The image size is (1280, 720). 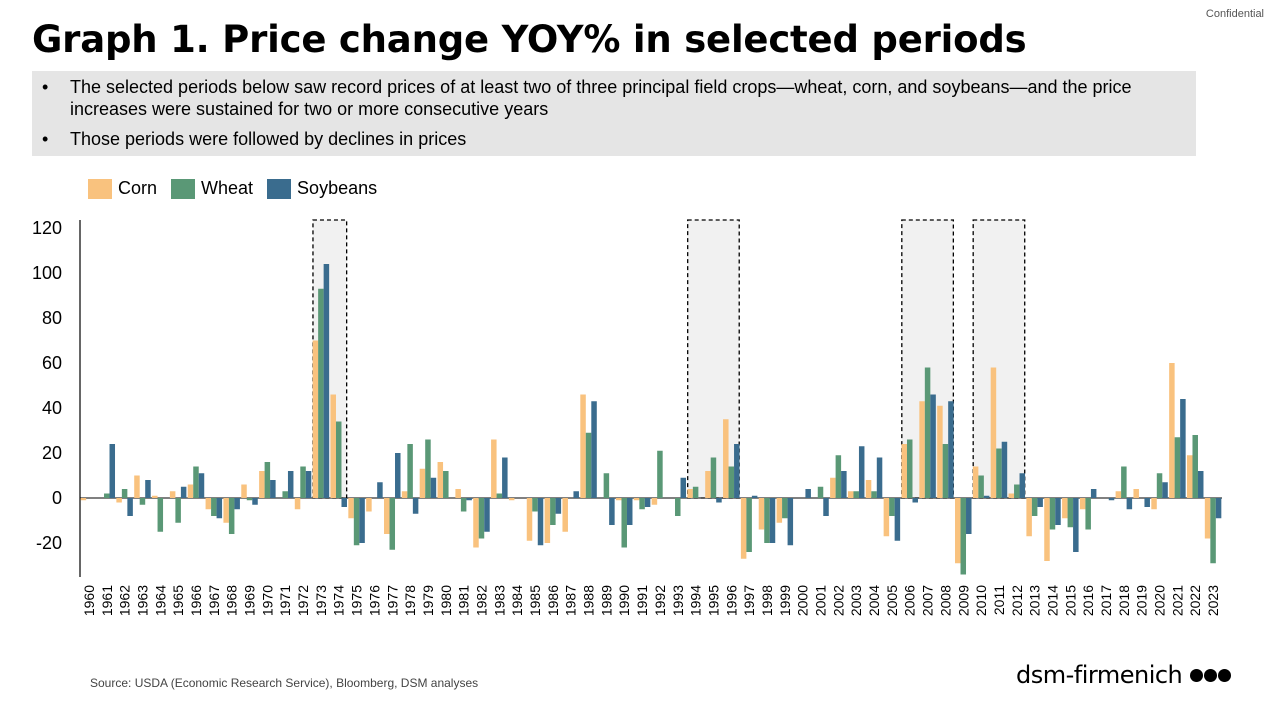 What do you see at coordinates (986, 496) in the screenshot?
I see `bar-soybeans-2010` at bounding box center [986, 496].